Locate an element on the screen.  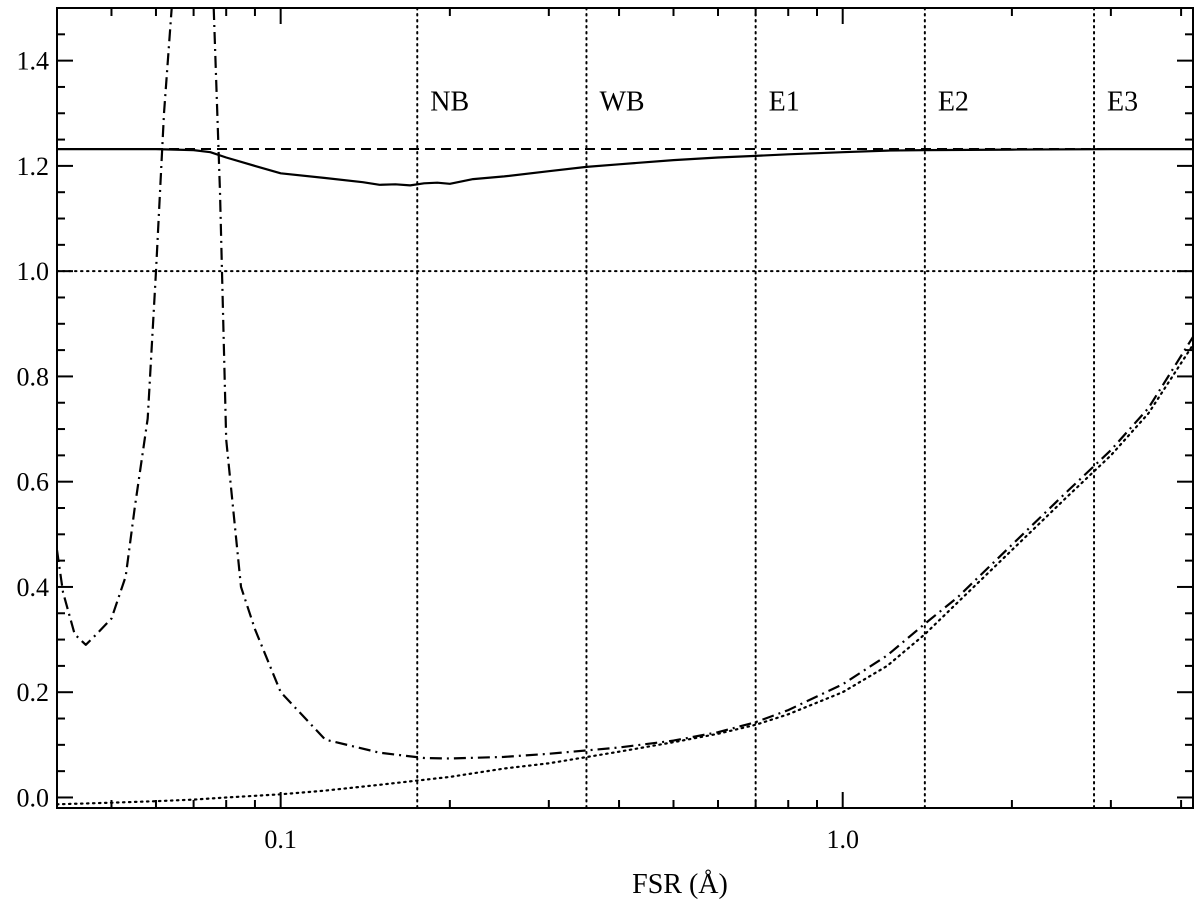
y-tick-label: 0.6 is located at coordinates (33, 482).